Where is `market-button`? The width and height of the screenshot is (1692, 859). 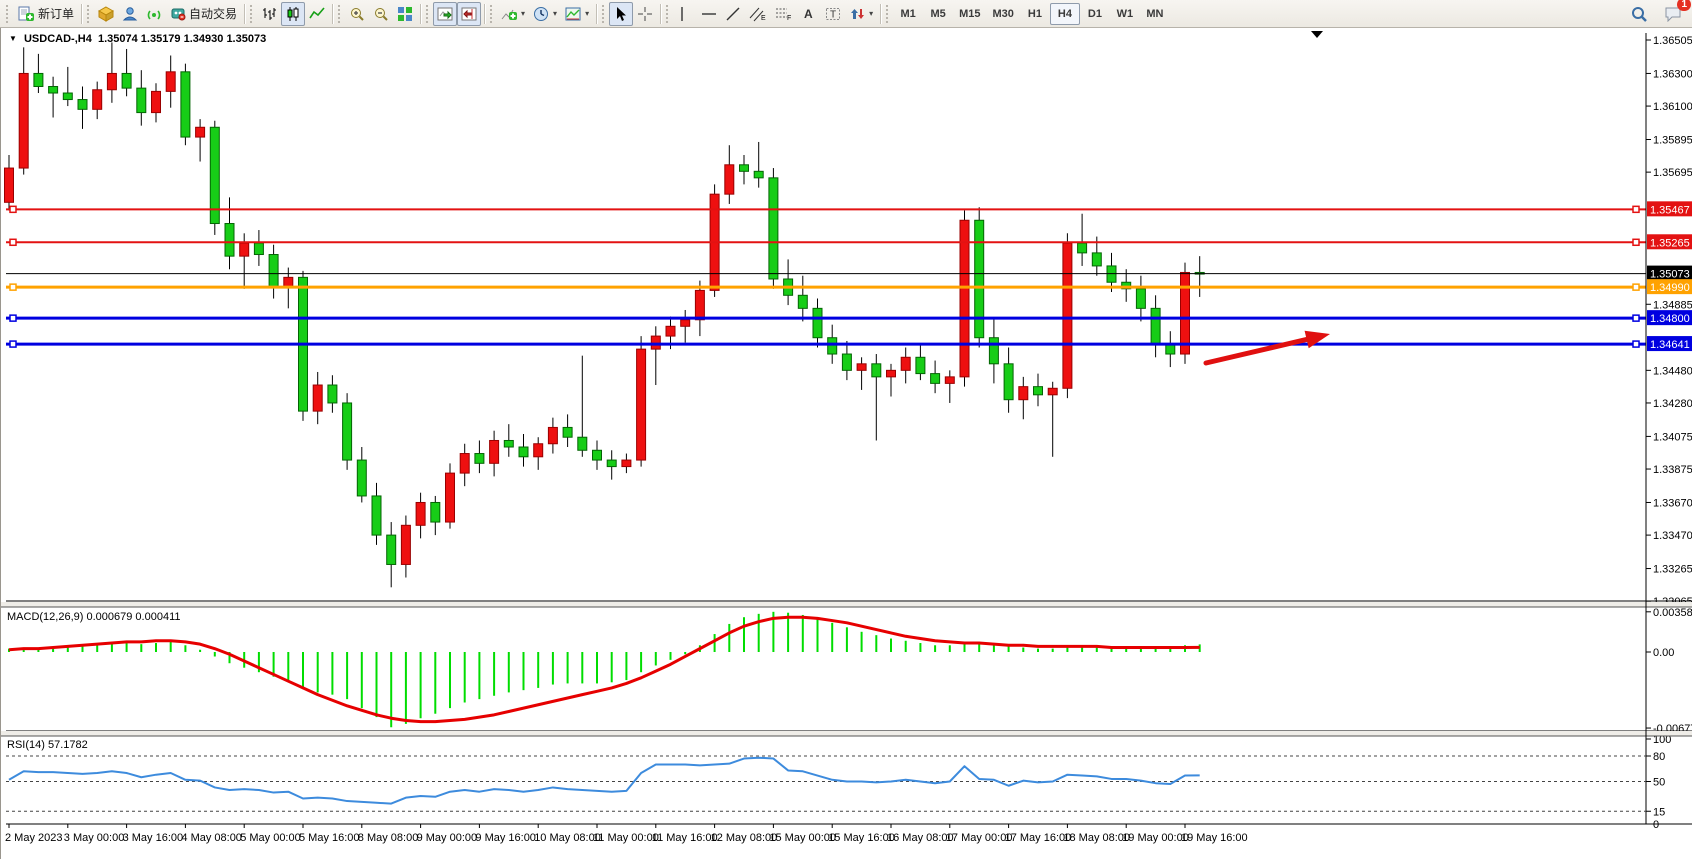
market-button is located at coordinates (106, 14).